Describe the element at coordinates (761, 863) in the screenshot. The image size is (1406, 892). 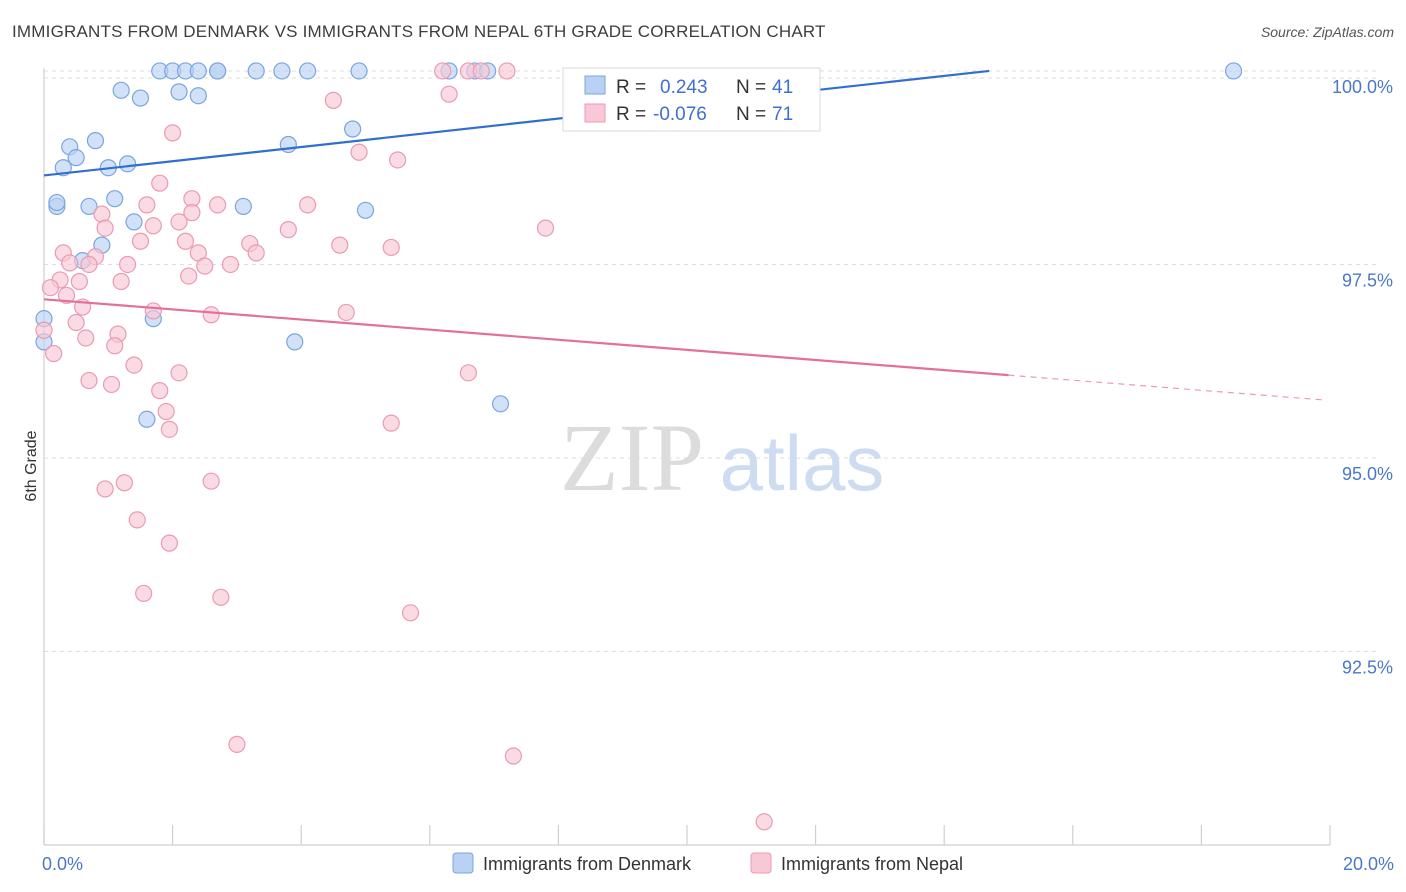
I see `legend-nepal-swatch` at that location.